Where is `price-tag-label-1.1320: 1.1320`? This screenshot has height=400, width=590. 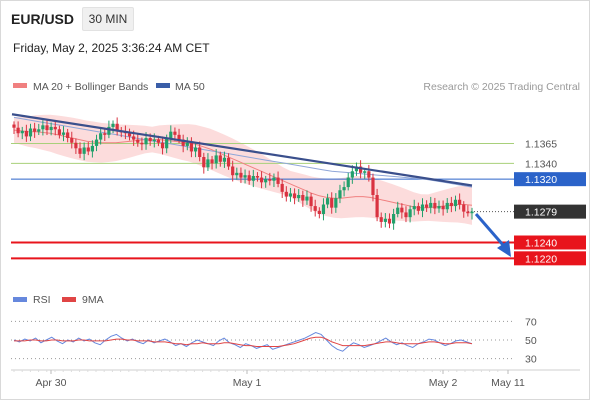 price-tag-label-1.1320: 1.1320 is located at coordinates (541, 180).